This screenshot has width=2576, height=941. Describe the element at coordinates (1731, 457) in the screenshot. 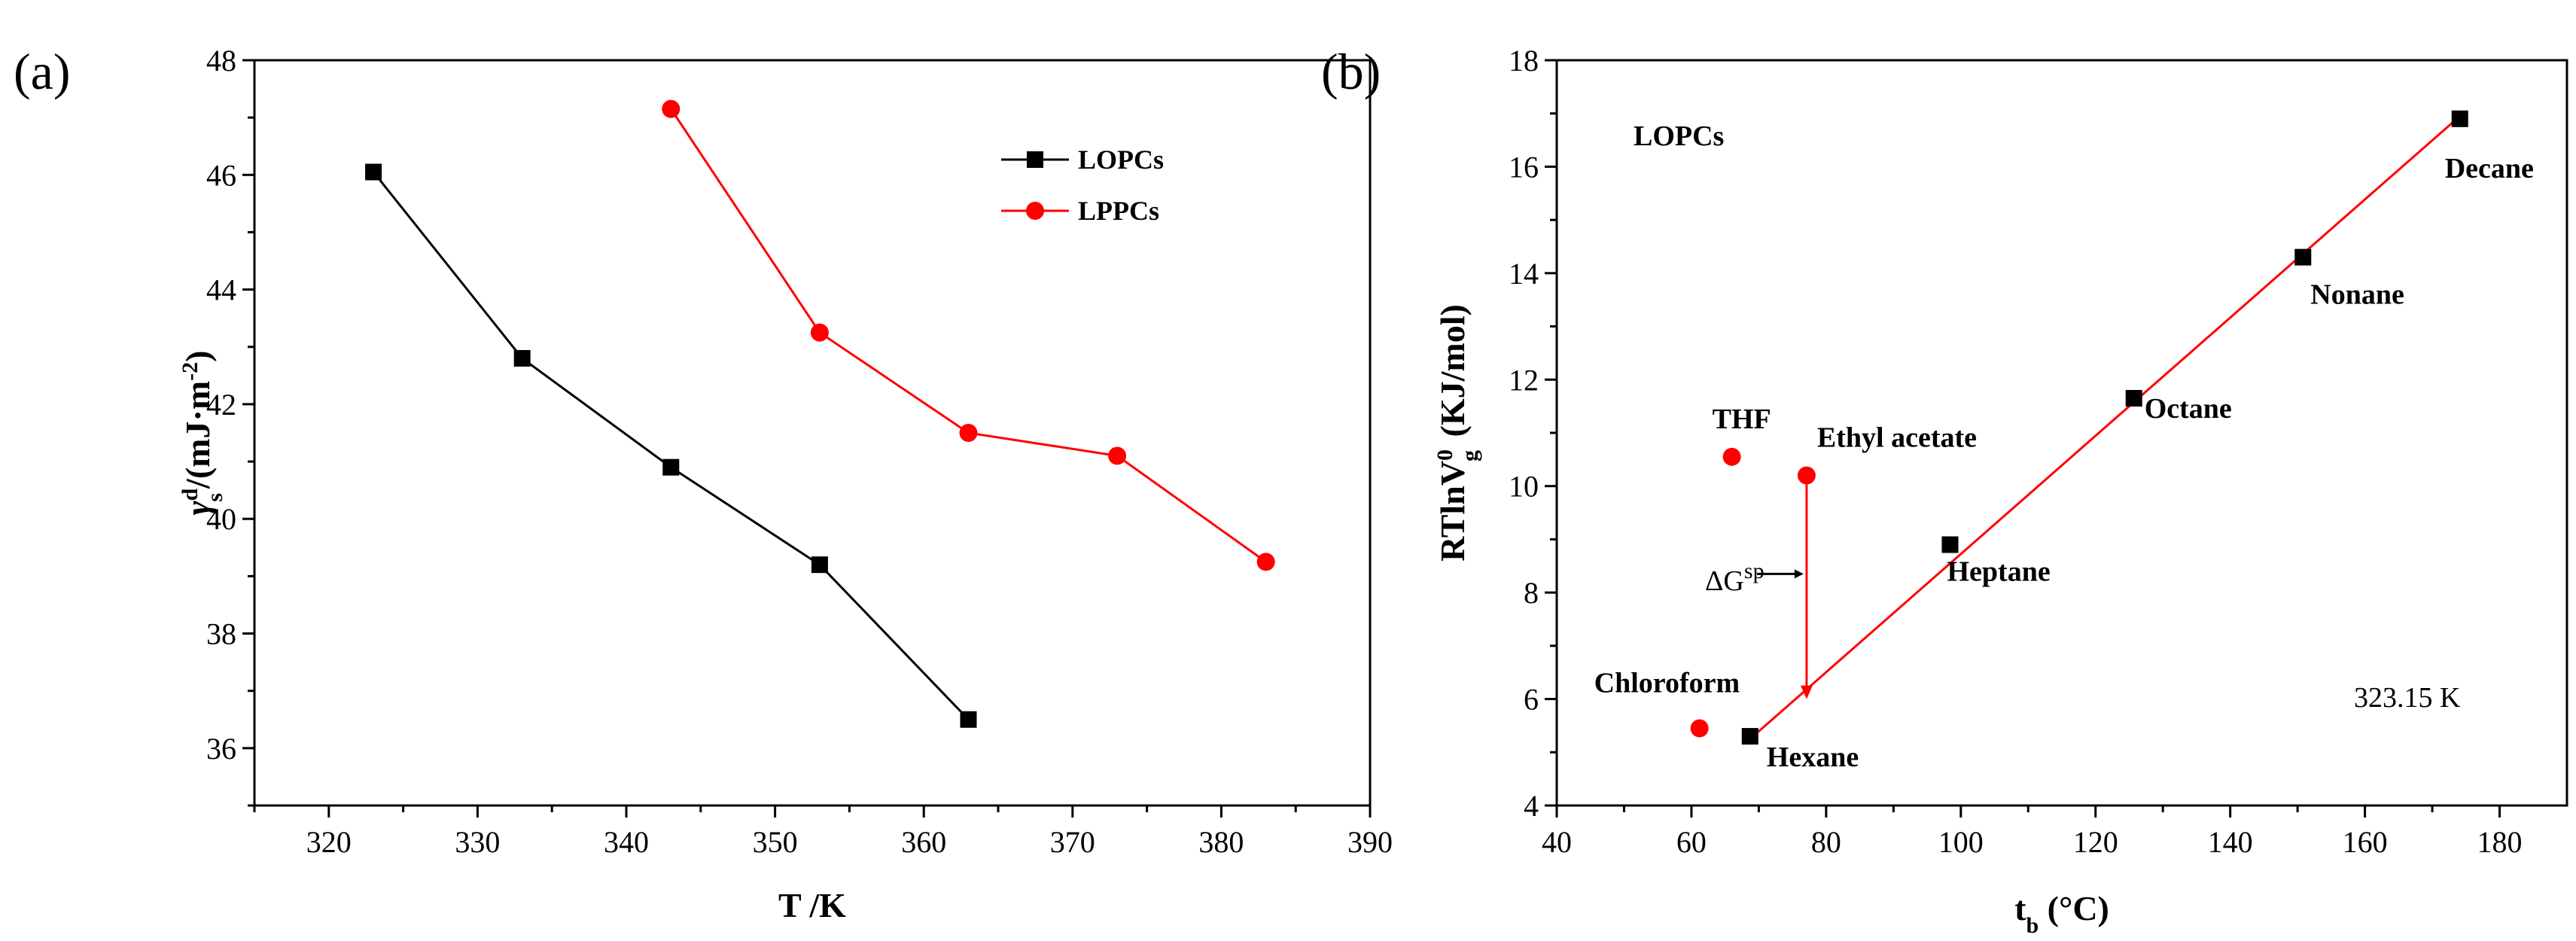

I see `probe-point-thf` at that location.